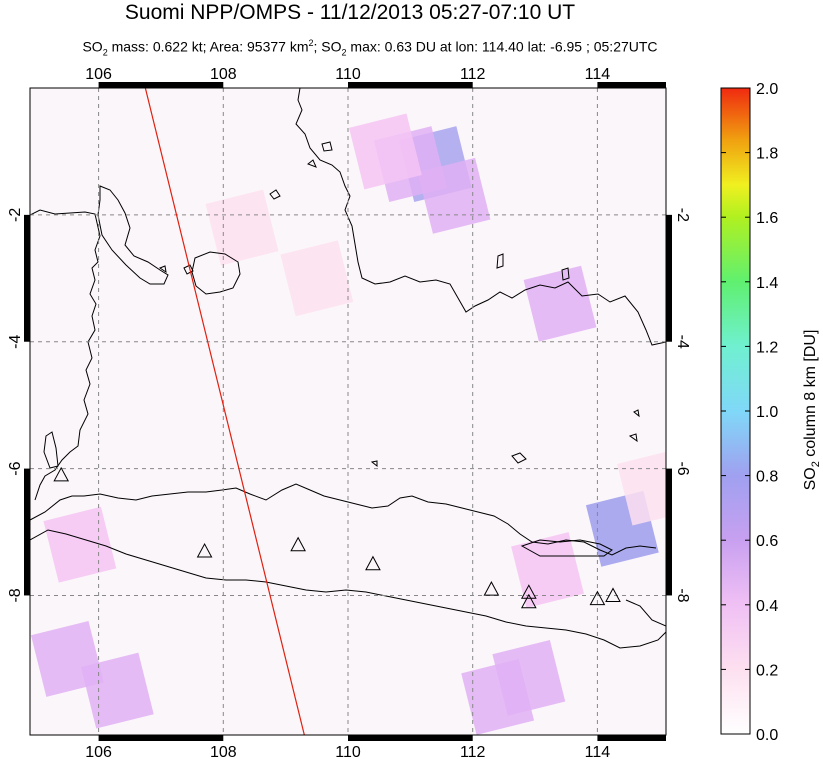  Describe the element at coordinates (767, 283) in the screenshot. I see `colorbar-tick-label: 1.4` at that location.